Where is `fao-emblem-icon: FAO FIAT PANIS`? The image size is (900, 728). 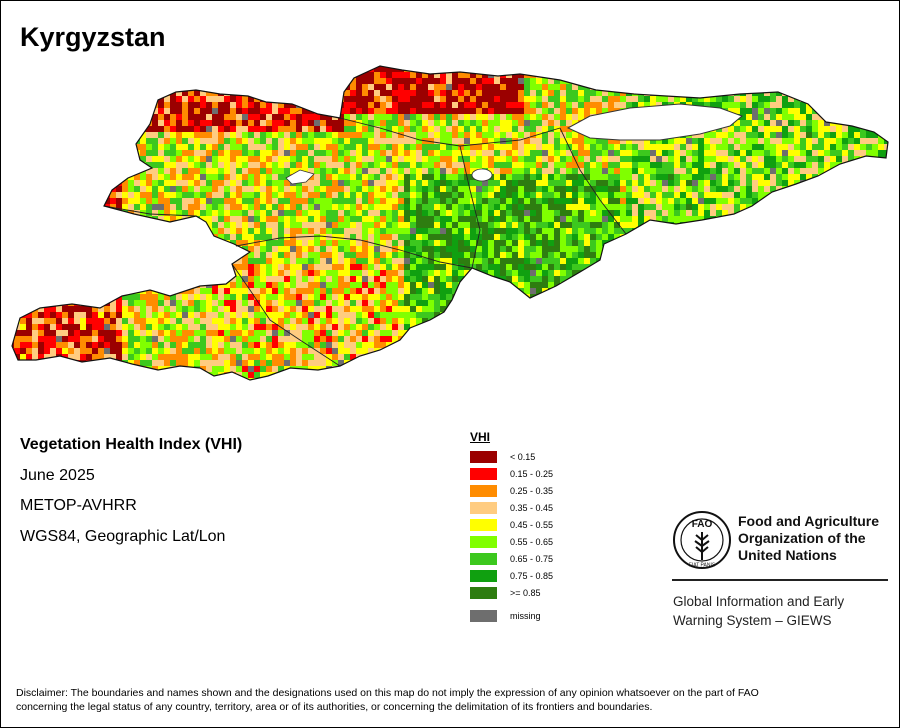 fao-emblem-icon: FAO FIAT PANIS is located at coordinates (702, 540).